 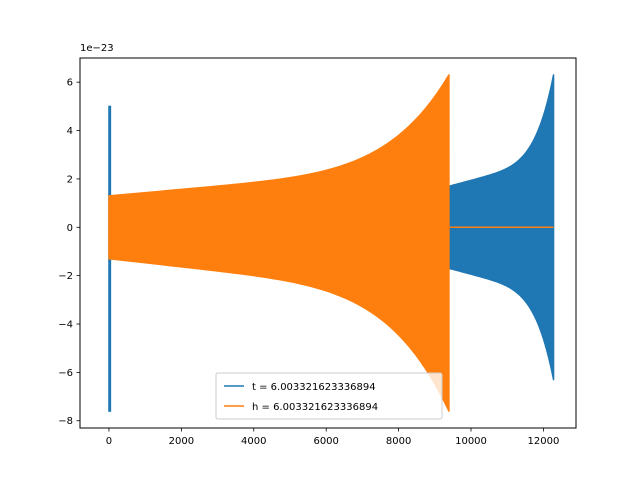 What do you see at coordinates (253, 441) in the screenshot?
I see `x-tick-label-2: 4000` at bounding box center [253, 441].